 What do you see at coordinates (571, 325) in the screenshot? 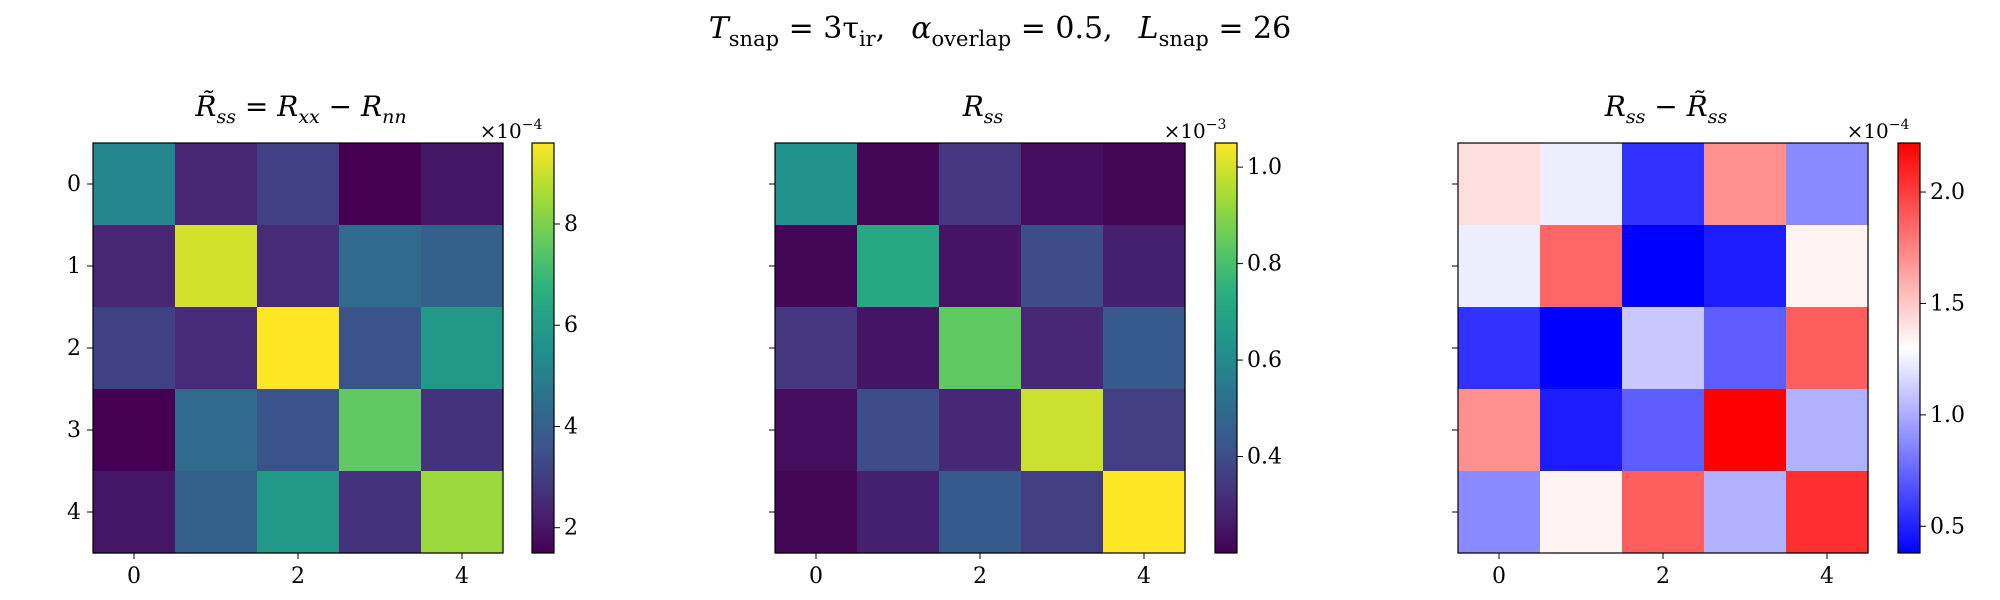
I see `colorbar-tick-label: 6` at bounding box center [571, 325].